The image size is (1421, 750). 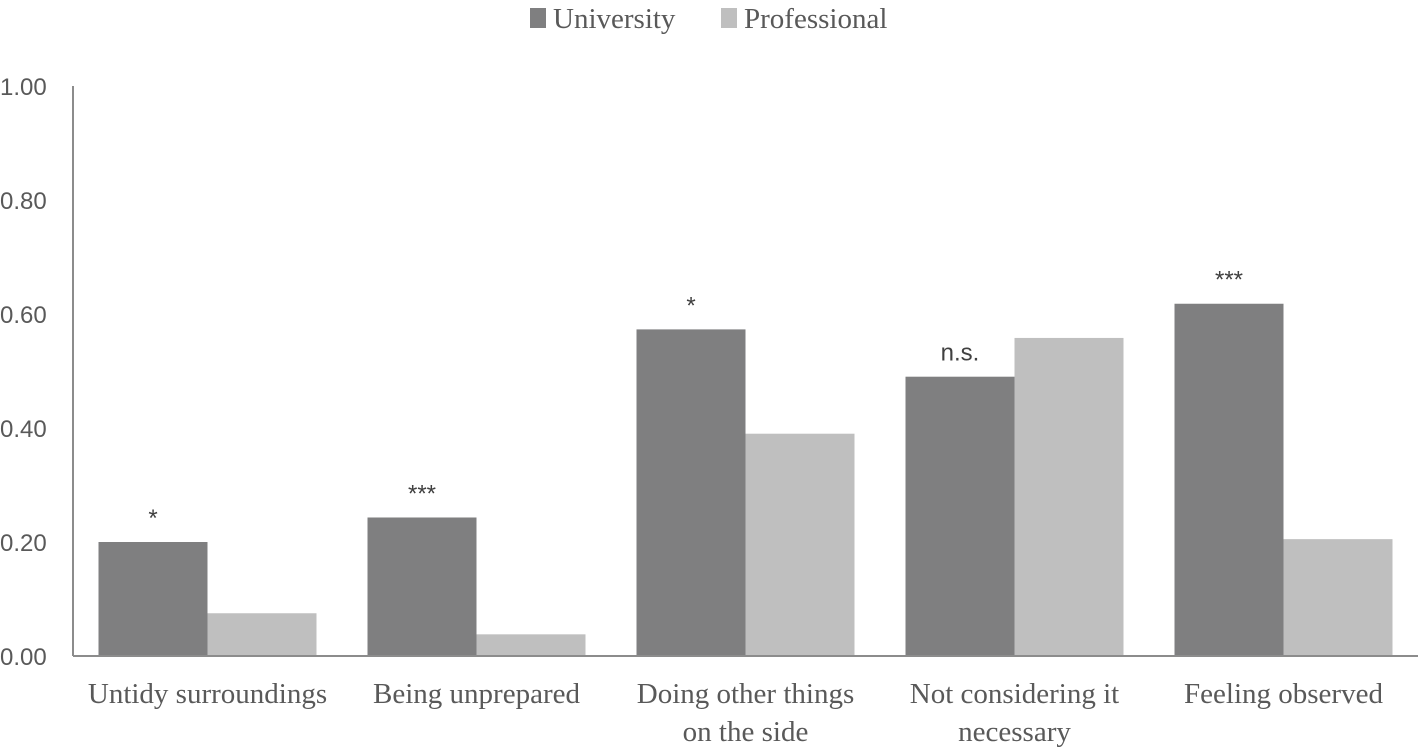 I want to click on x-category-label-3: on the side, so click(x=746, y=732).